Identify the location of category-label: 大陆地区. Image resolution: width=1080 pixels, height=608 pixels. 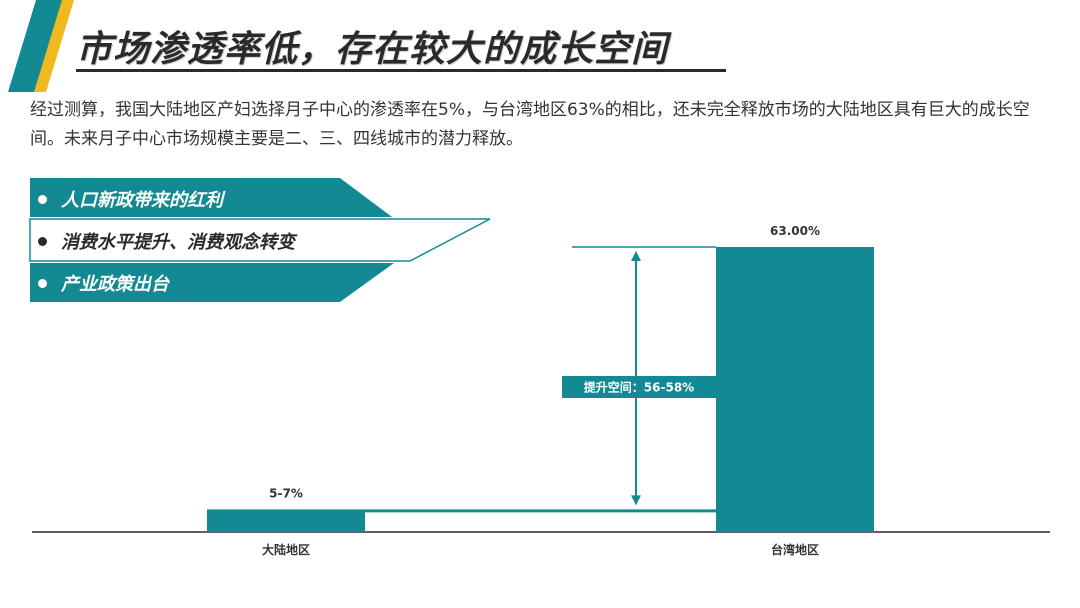
(286, 549).